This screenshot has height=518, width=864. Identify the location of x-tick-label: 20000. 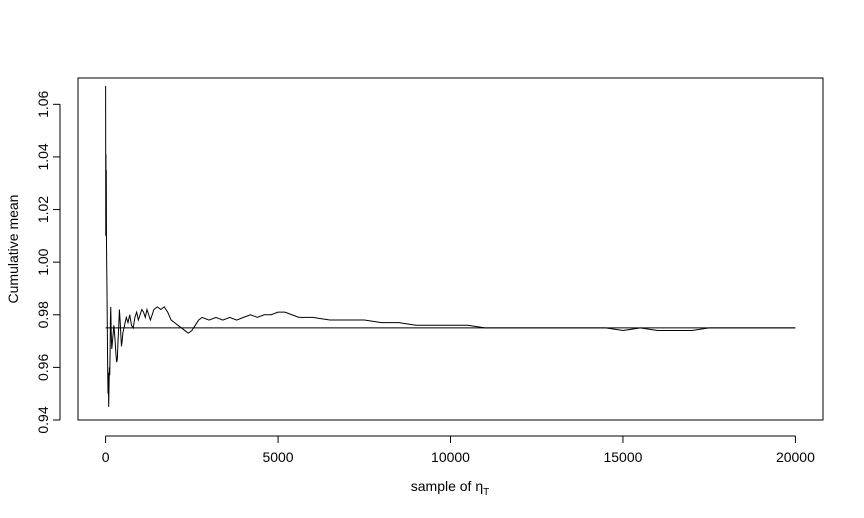
(795, 457).